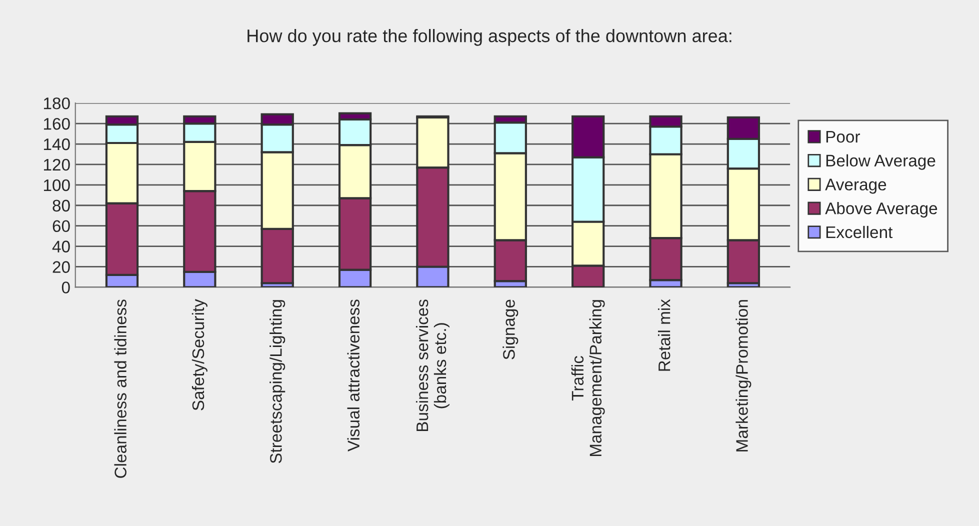 This screenshot has width=979, height=526. I want to click on legend-label: Excellent, so click(859, 232).